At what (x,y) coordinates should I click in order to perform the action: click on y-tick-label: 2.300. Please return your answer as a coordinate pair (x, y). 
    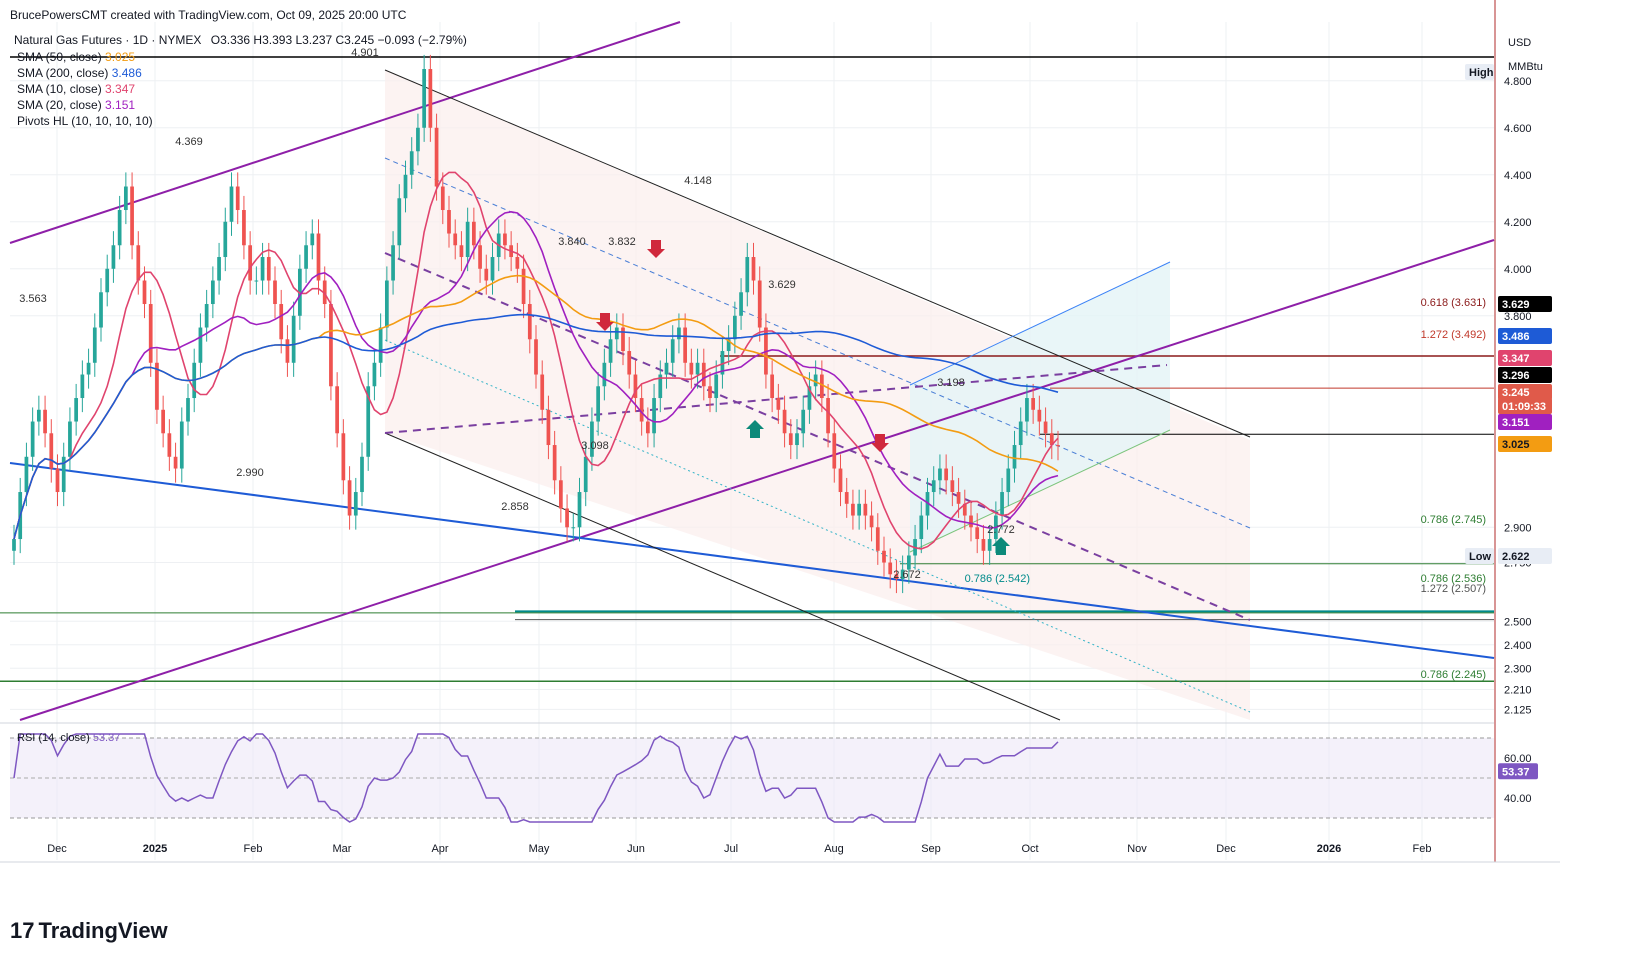
    Looking at the image, I should click on (1518, 669).